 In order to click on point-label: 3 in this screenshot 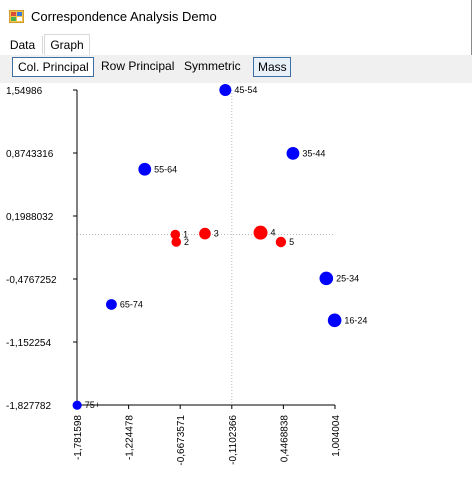, I will do `click(216, 234)`.